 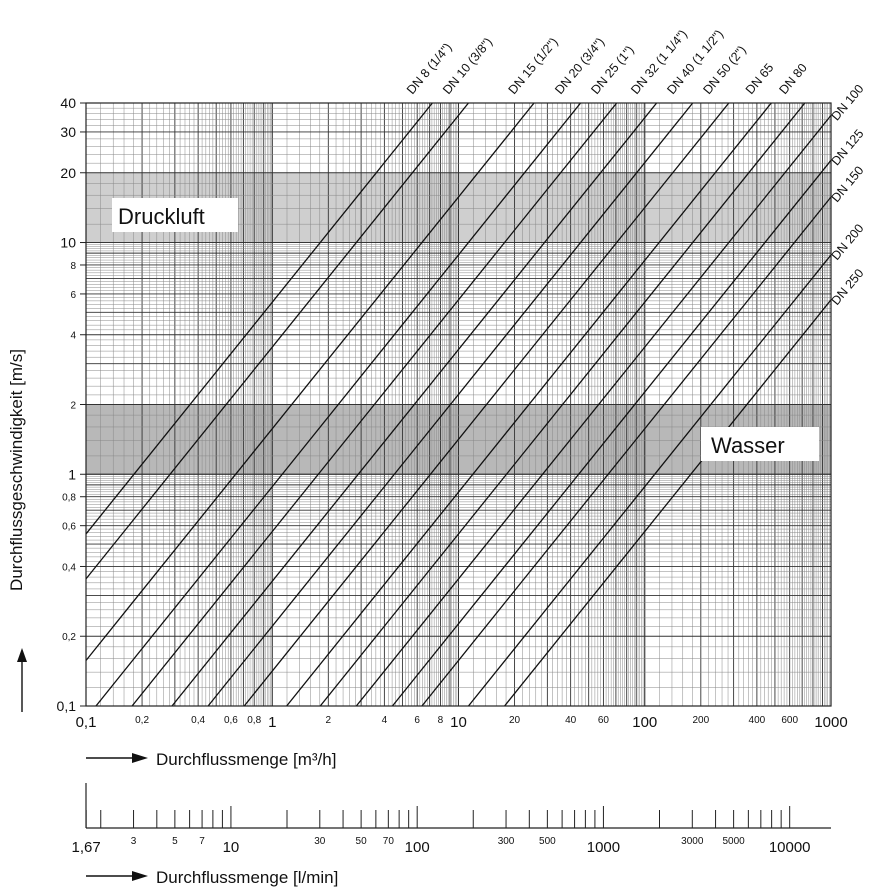 I want to click on y-tick-label: 0,4, so click(x=69, y=567).